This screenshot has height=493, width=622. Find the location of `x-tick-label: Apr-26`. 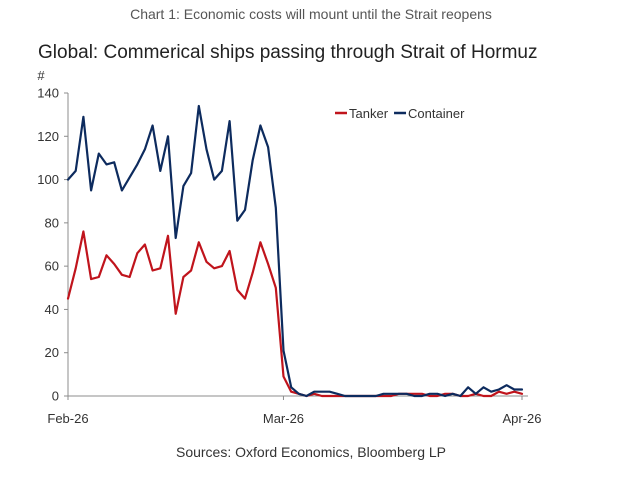

x-tick-label: Apr-26 is located at coordinates (521, 418).